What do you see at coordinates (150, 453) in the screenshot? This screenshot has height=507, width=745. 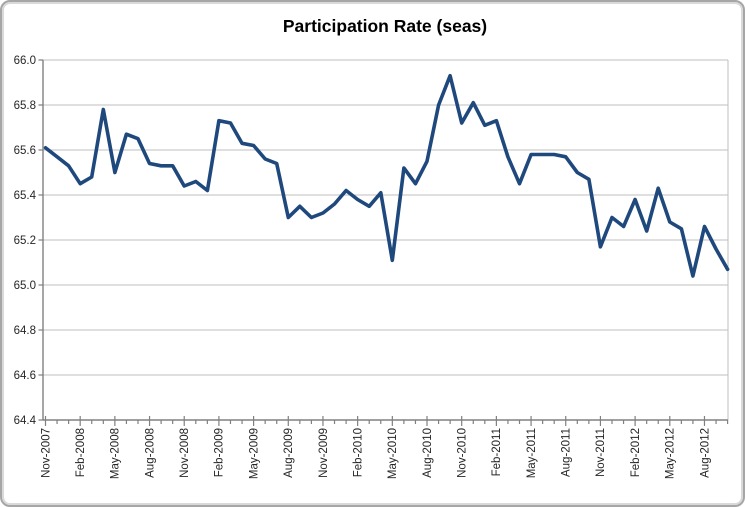 I see `x-tick-label: Aug-2008` at bounding box center [150, 453].